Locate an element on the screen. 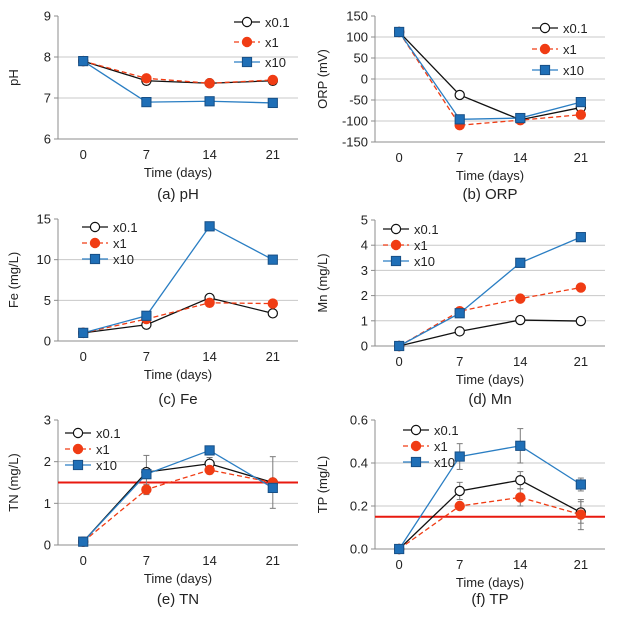  y-tick-label: 0.6 is located at coordinates (359, 420).